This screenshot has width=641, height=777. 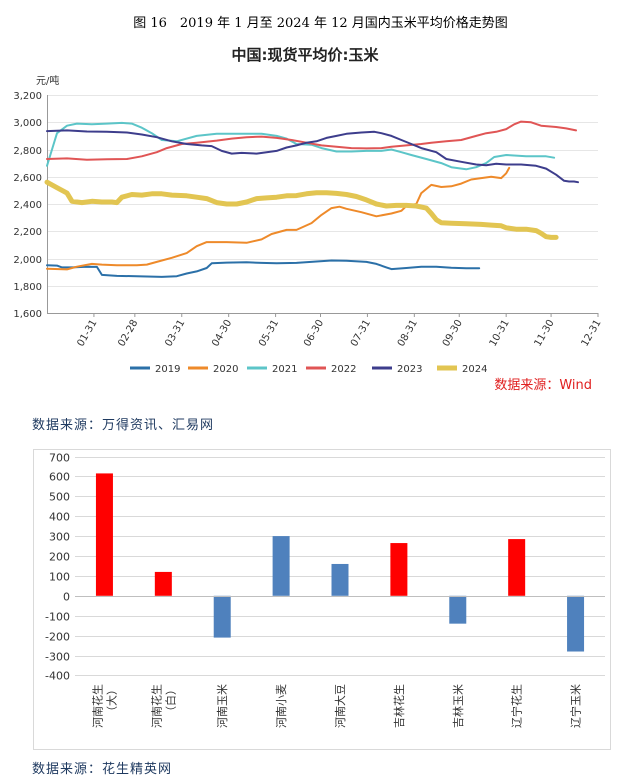 I want to click on x-tick-label: 06-30, so click(x=314, y=333).